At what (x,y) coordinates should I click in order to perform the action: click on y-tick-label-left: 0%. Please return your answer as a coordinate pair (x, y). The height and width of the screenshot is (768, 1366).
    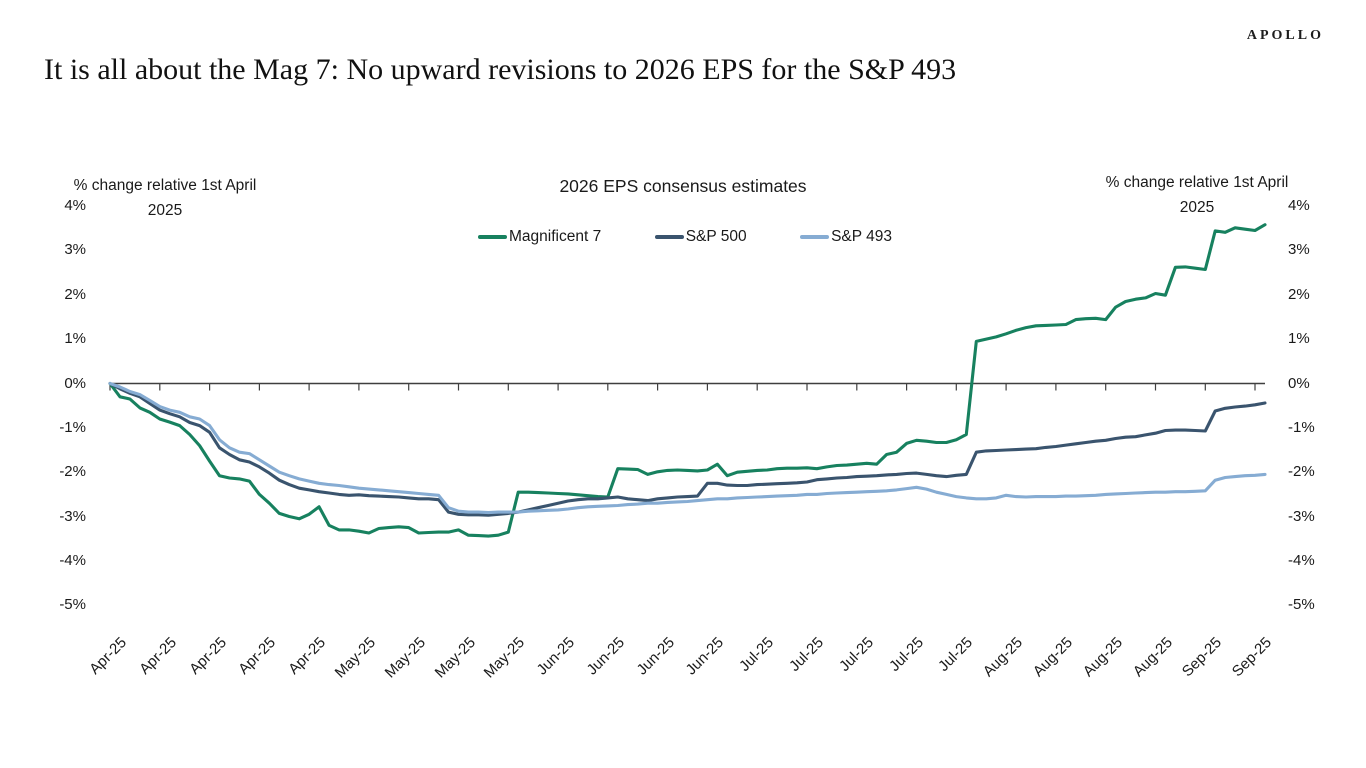
    Looking at the image, I should click on (75, 383).